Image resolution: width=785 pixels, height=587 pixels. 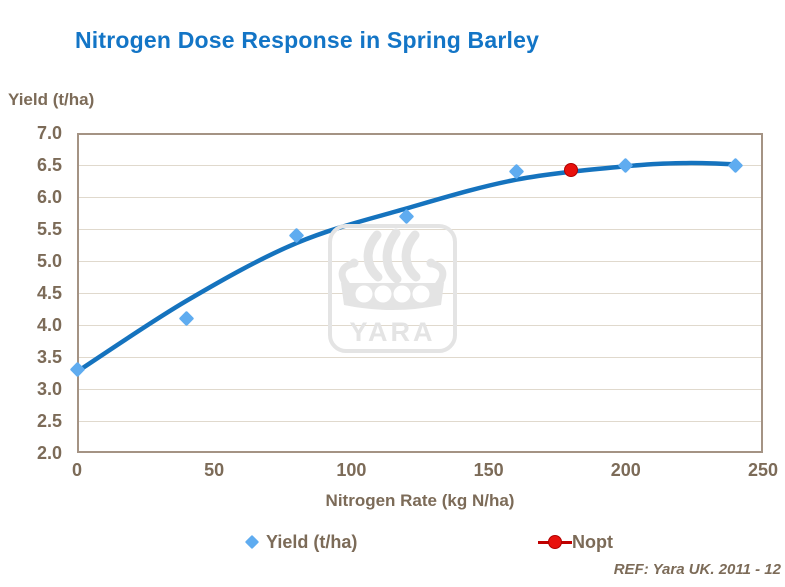 What do you see at coordinates (214, 470) in the screenshot?
I see `x-tick-label: 50` at bounding box center [214, 470].